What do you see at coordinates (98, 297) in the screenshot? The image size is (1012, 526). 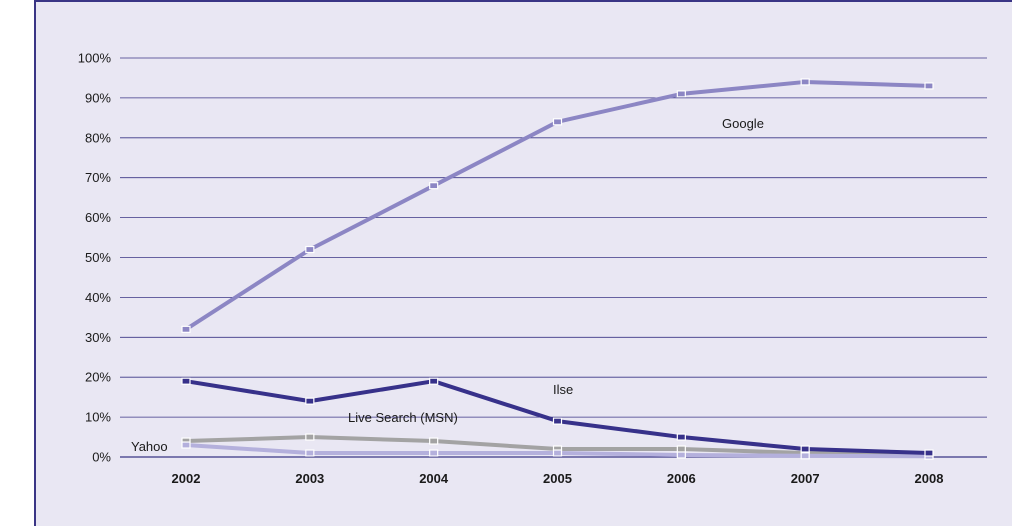 I see `y-tick-label: 40%` at bounding box center [98, 297].